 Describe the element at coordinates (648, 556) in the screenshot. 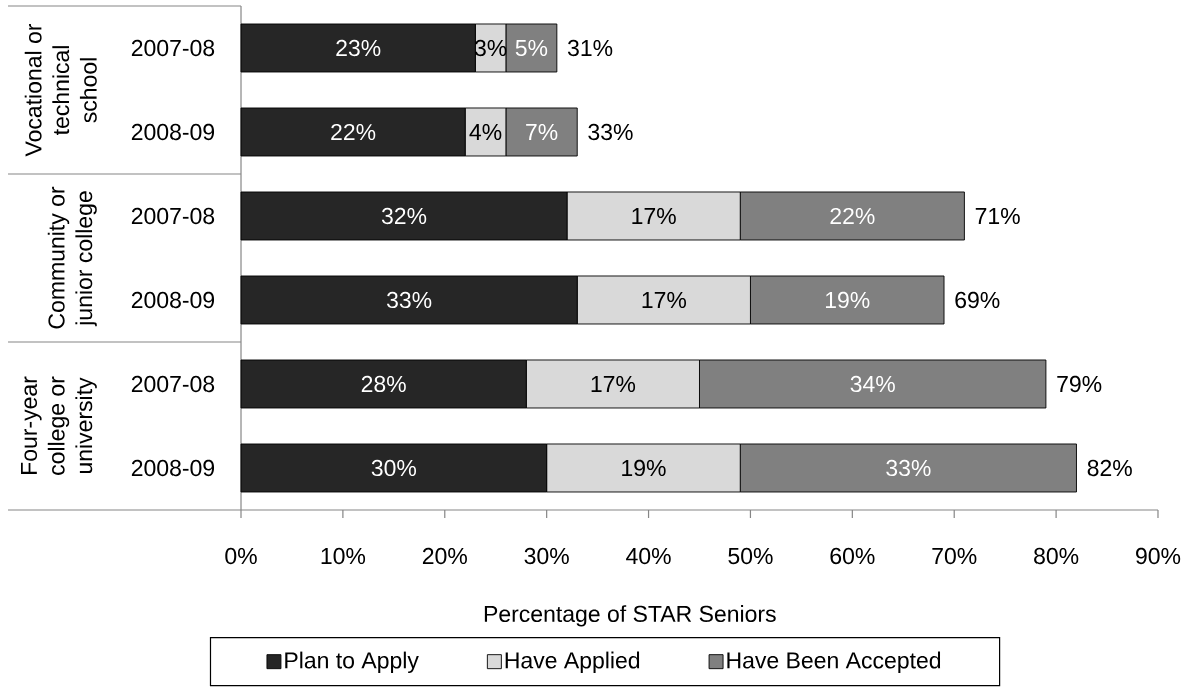

I see `x-tick-label: 40%` at that location.